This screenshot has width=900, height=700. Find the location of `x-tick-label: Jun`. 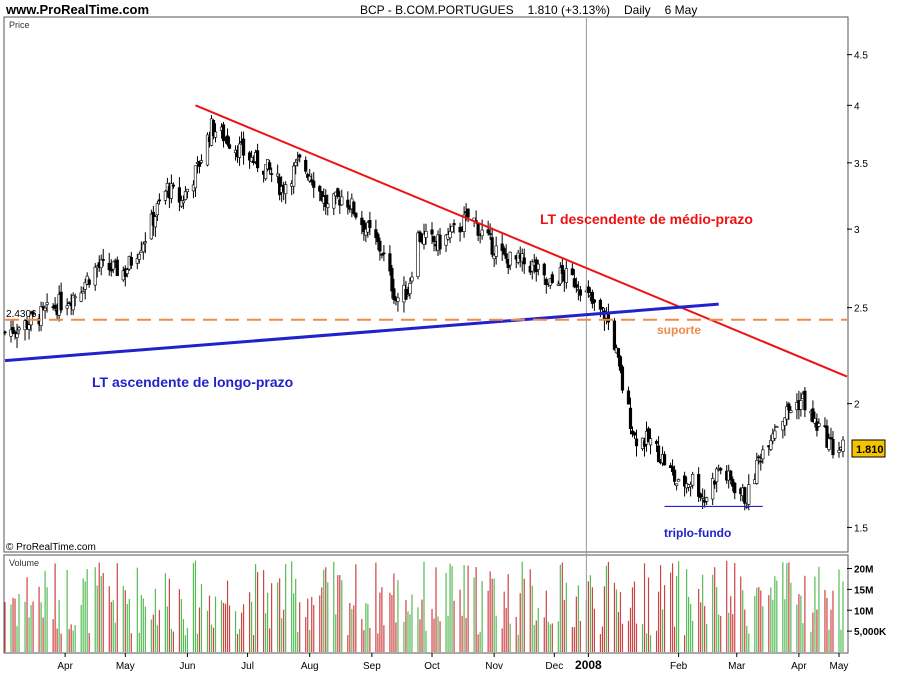

x-tick-label: Jun is located at coordinates (187, 666).